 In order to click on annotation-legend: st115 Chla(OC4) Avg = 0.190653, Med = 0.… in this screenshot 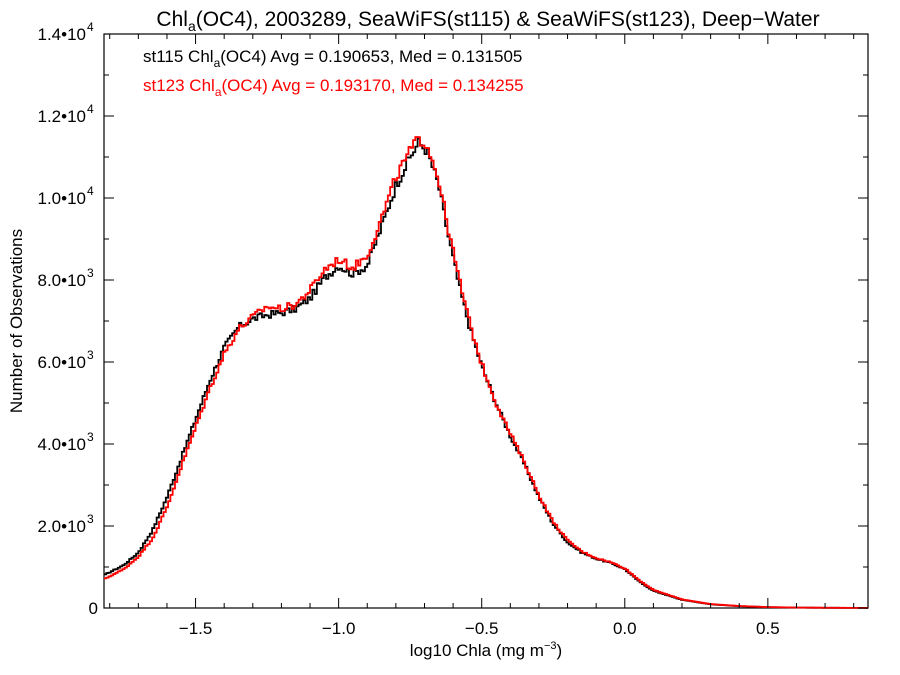, I will do `click(333, 73)`.